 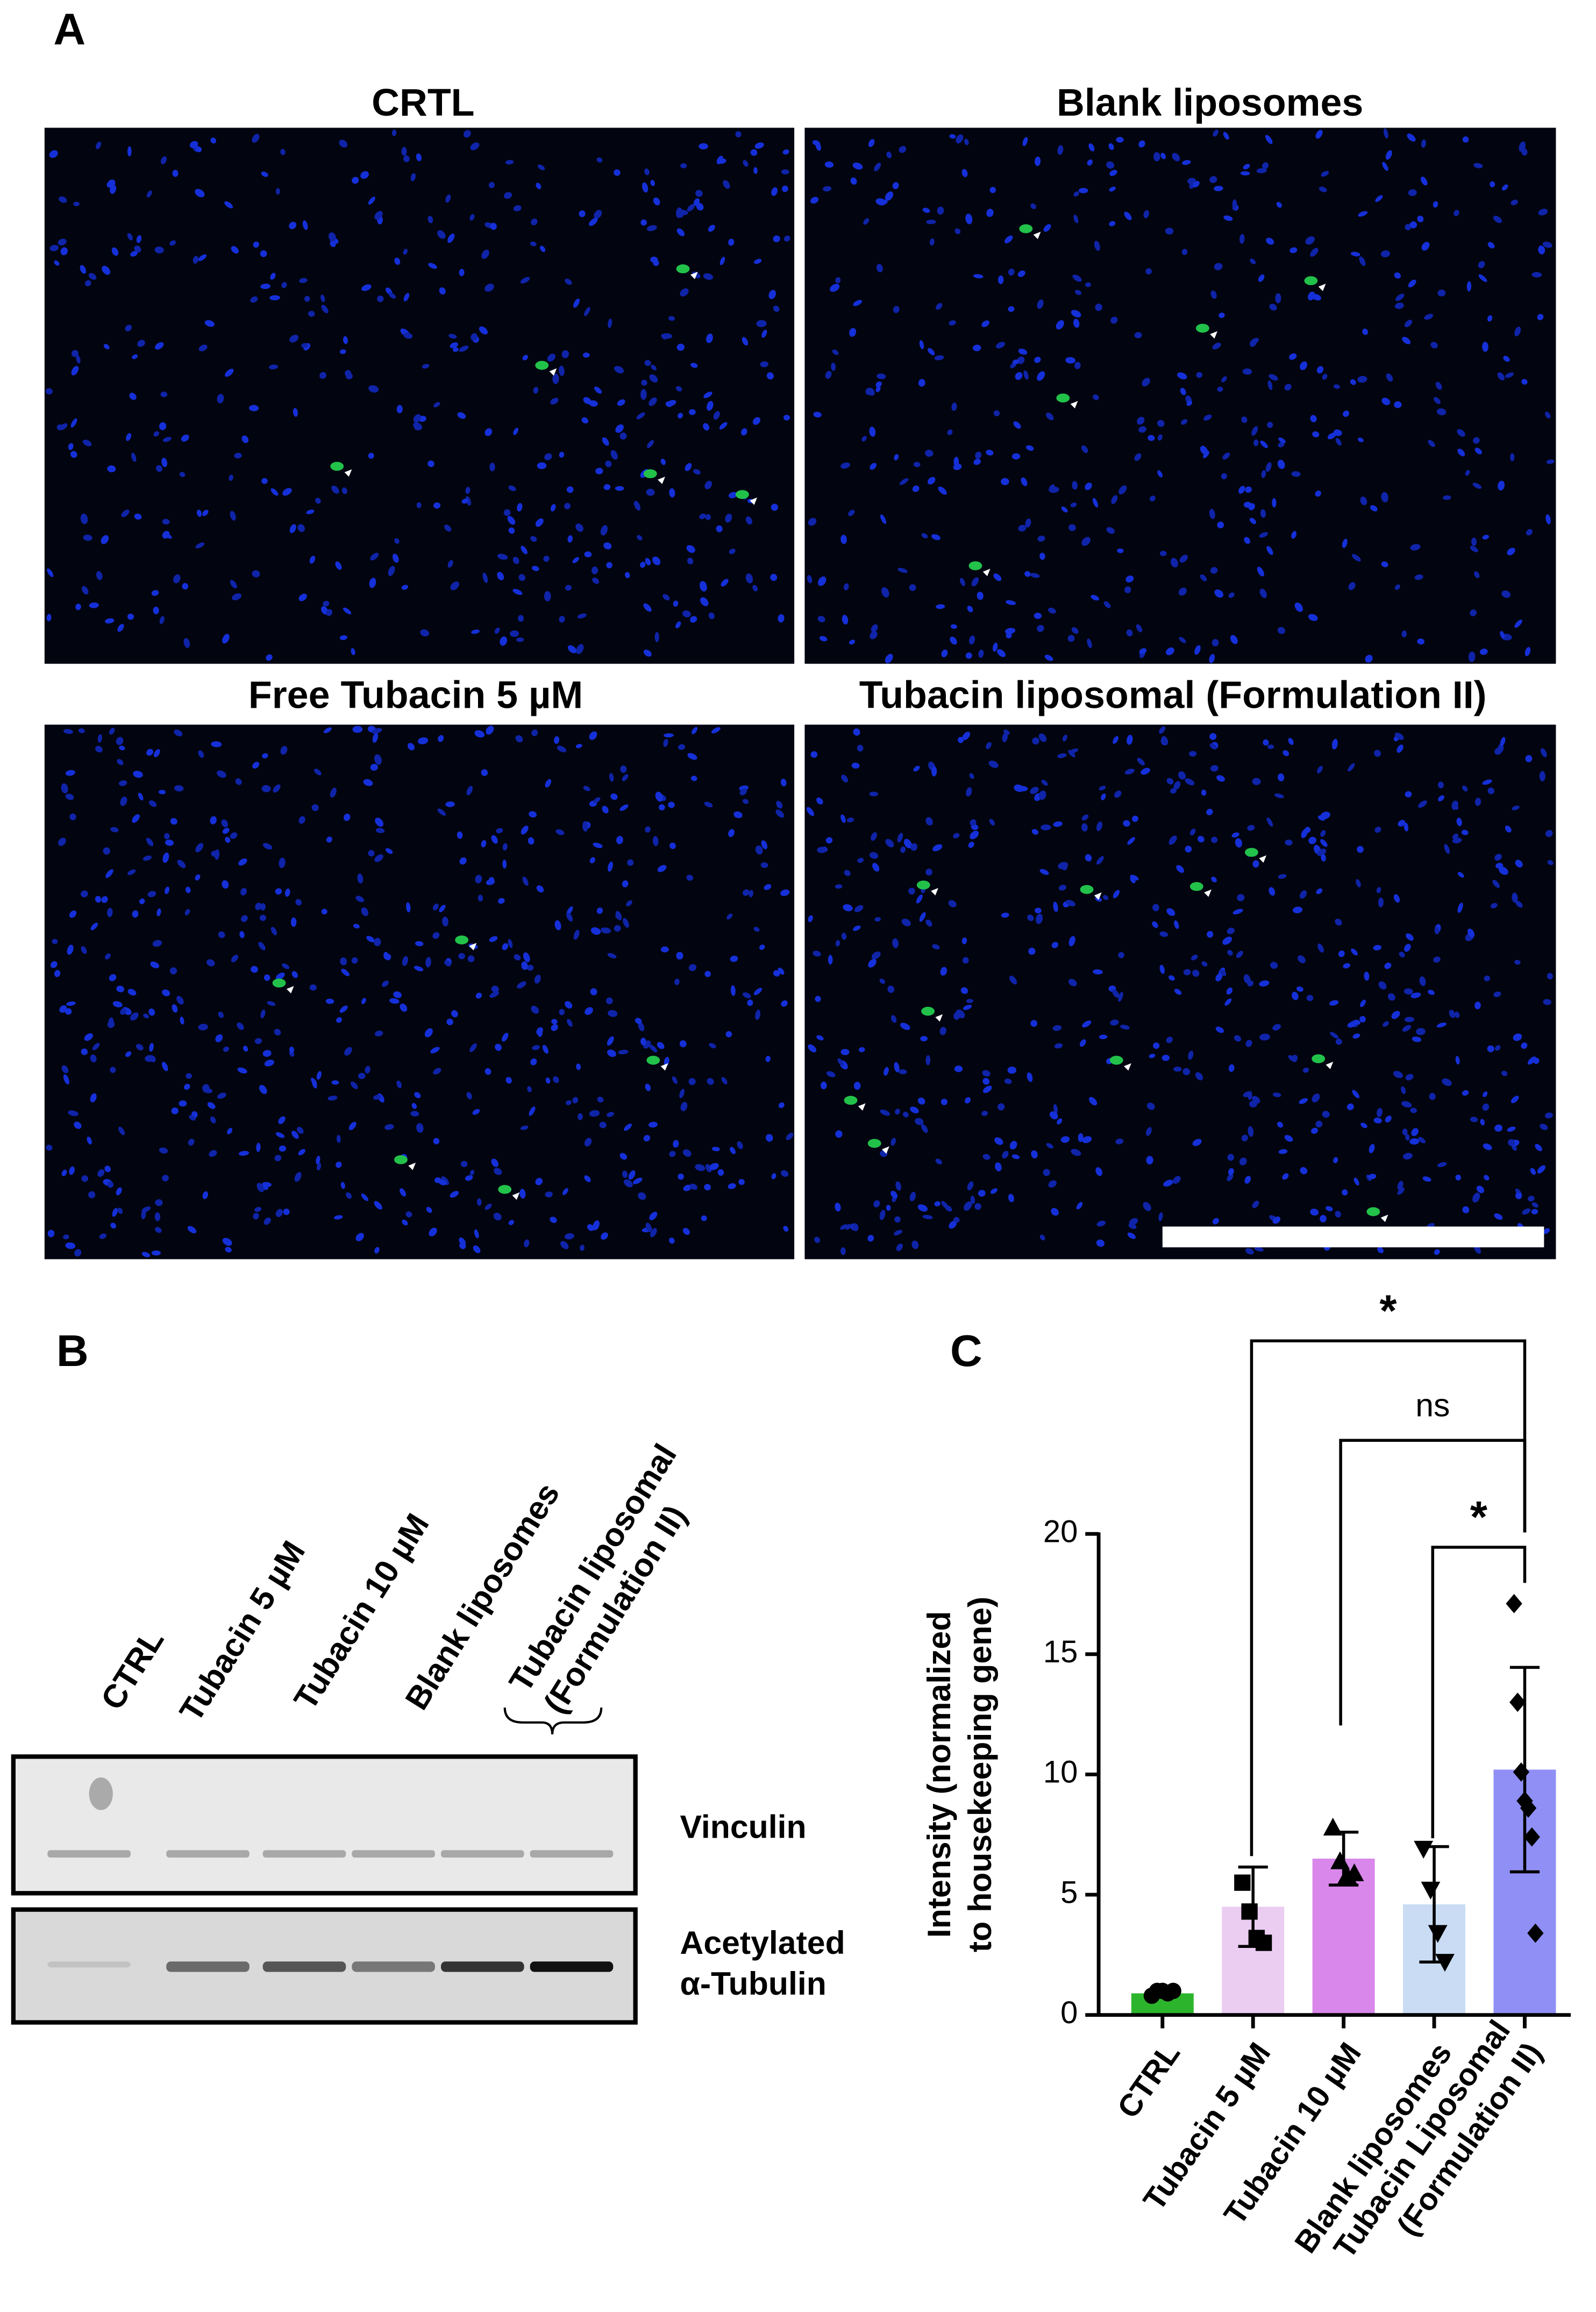 What do you see at coordinates (928, 1011) in the screenshot?
I see `green-cell` at bounding box center [928, 1011].